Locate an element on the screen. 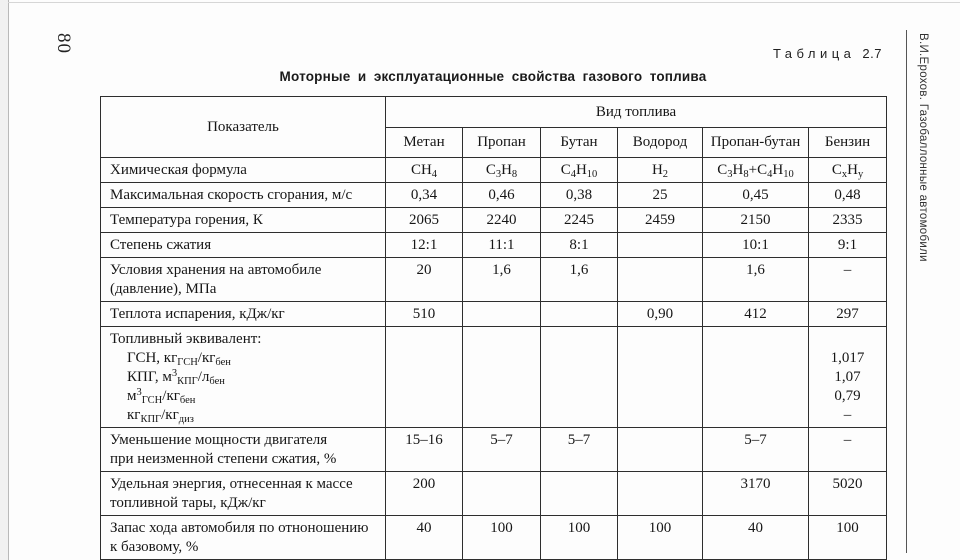  value-cell: 0,34 is located at coordinates (424, 195).